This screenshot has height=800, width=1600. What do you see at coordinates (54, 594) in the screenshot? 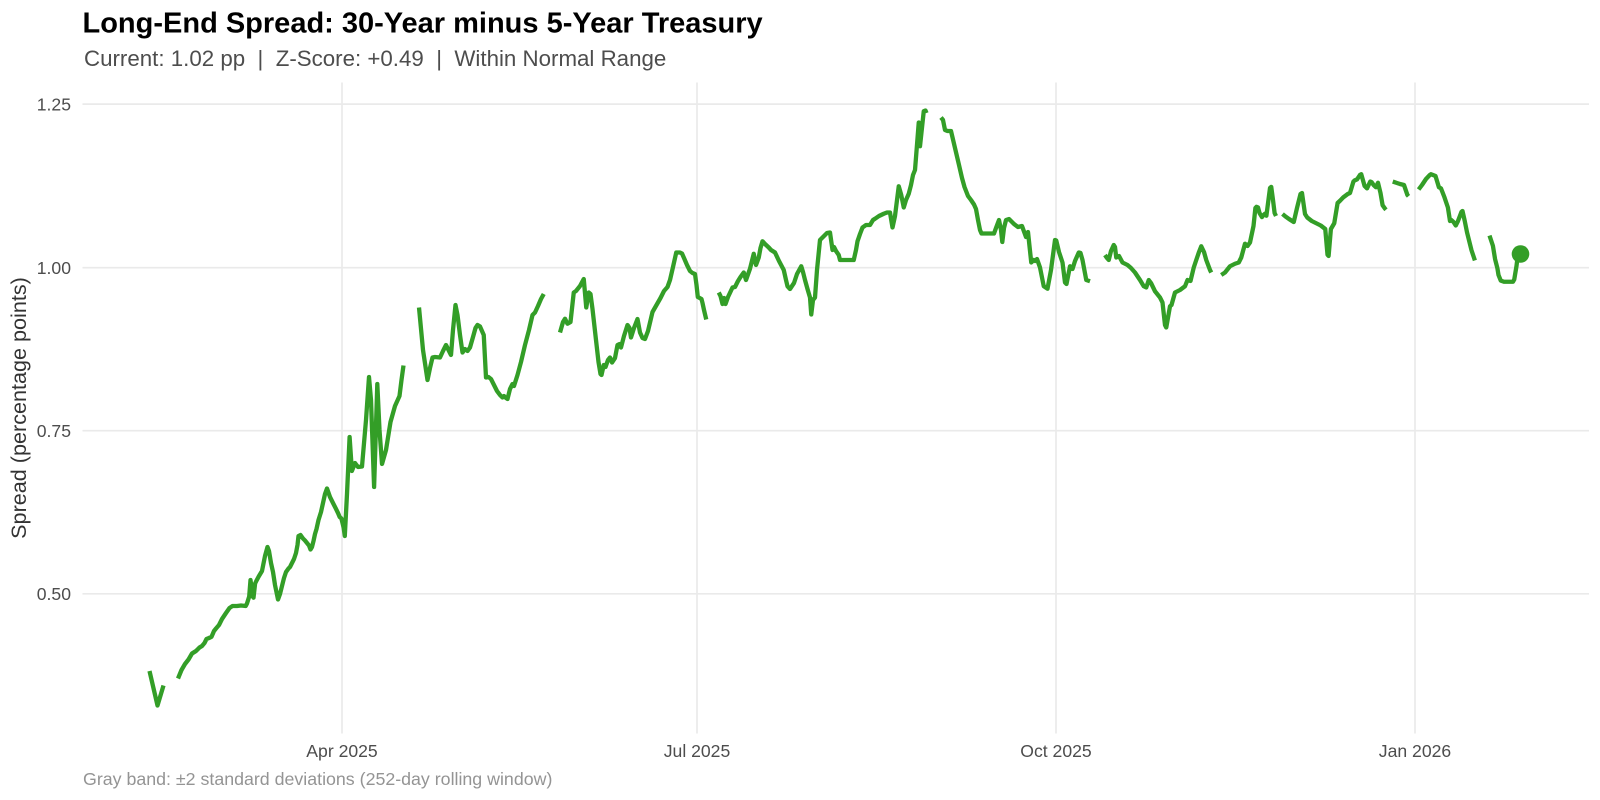
I see `svg-text: 0.50` at bounding box center [54, 594].